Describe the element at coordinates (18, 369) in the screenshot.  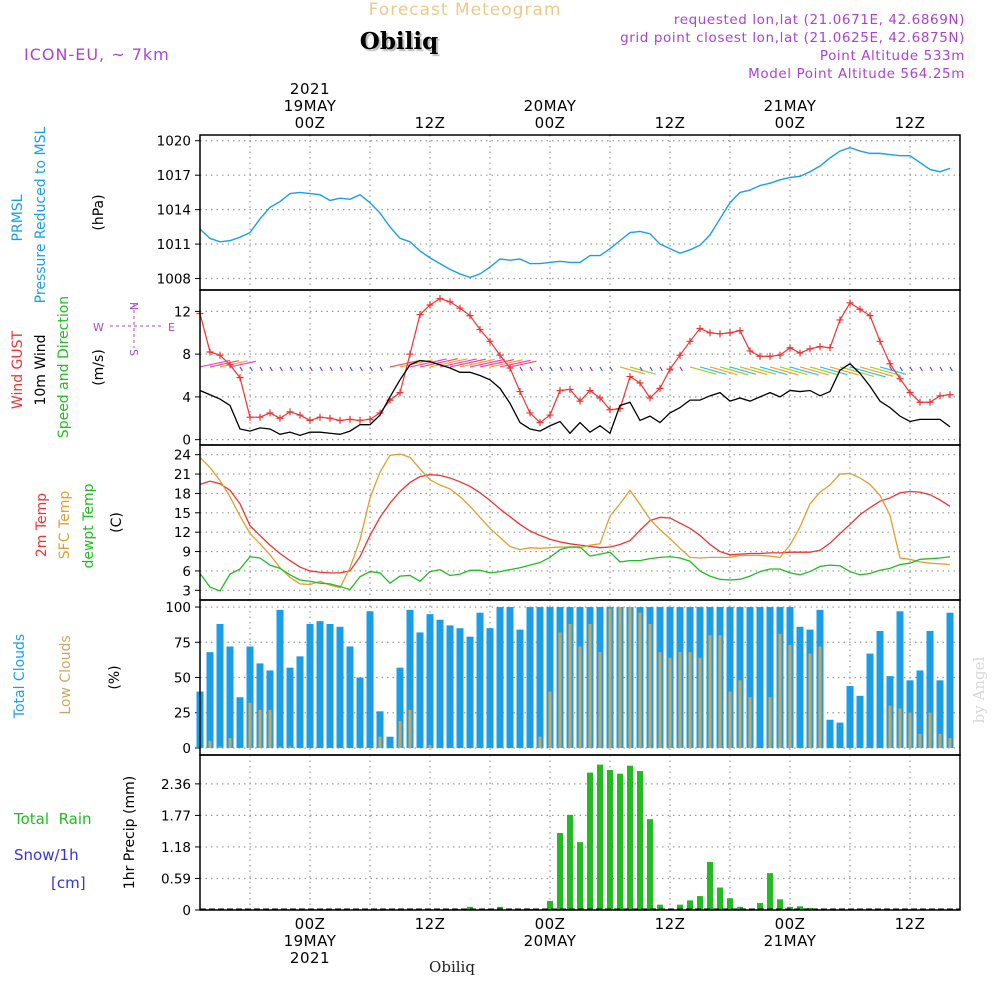
I see `side-label: Wind GUST` at that location.